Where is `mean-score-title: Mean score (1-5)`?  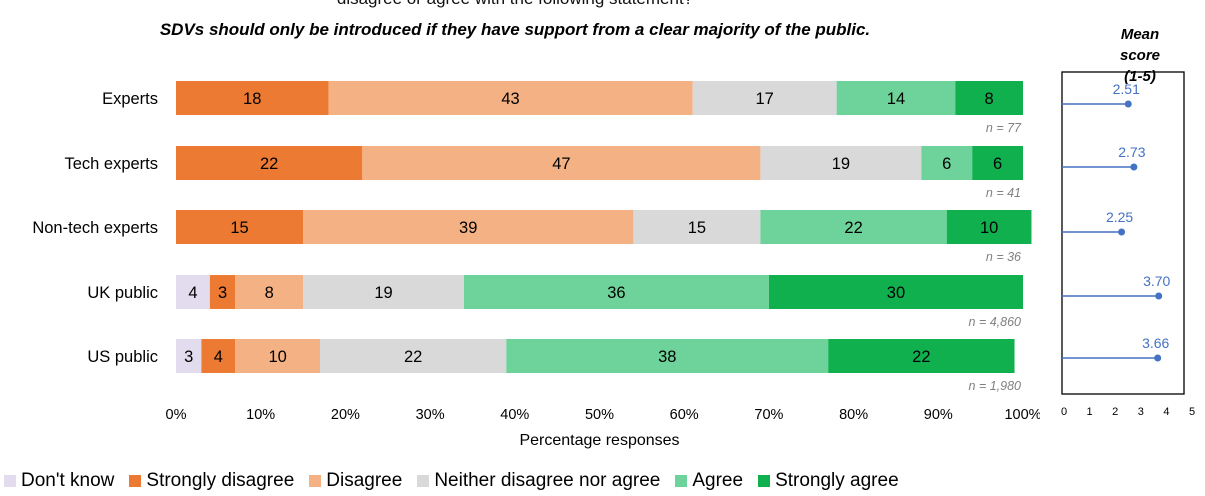
mean-score-title: Mean score (1-5) is located at coordinates (1140, 55).